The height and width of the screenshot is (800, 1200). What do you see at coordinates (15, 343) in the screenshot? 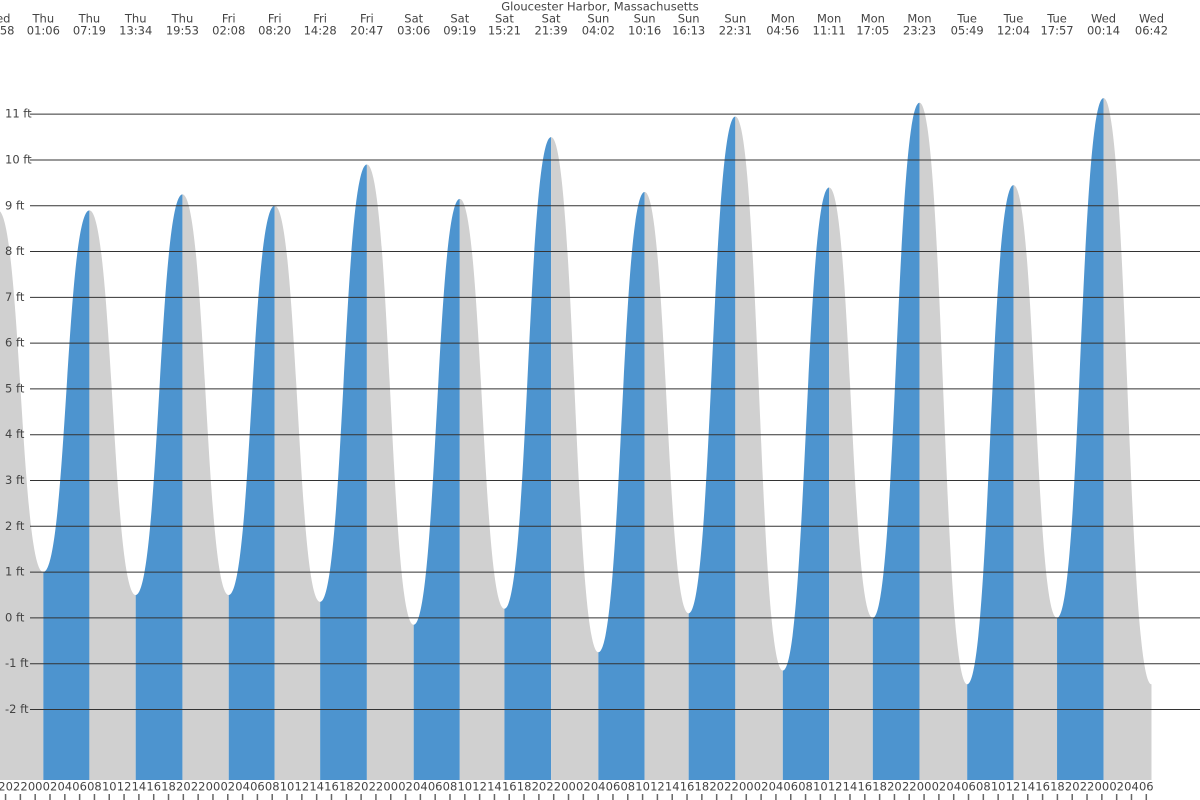
I see `y-tick-label: 6 ft` at bounding box center [15, 343].